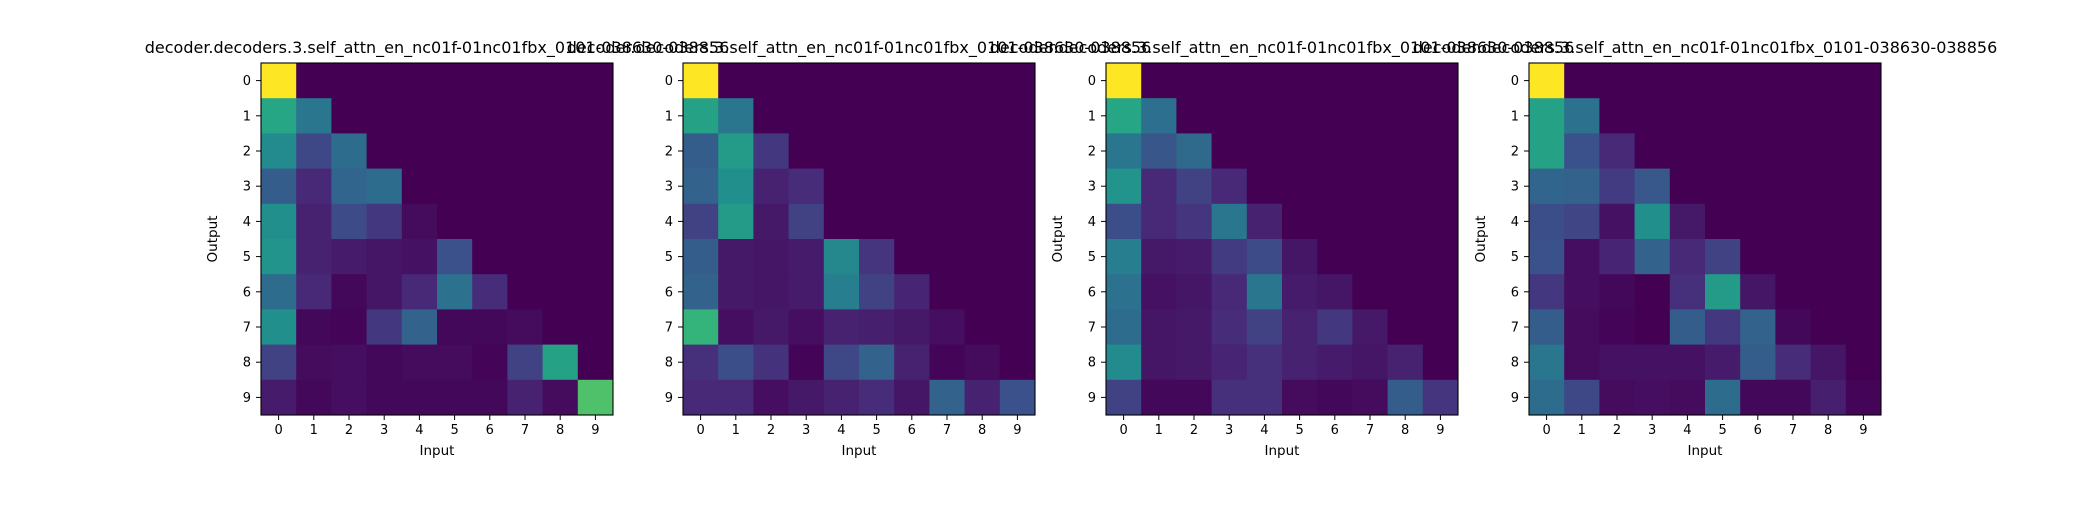 The height and width of the screenshot is (520, 2080). Describe the element at coordinates (1282, 451) in the screenshot. I see `x-axis-label: Input` at that location.